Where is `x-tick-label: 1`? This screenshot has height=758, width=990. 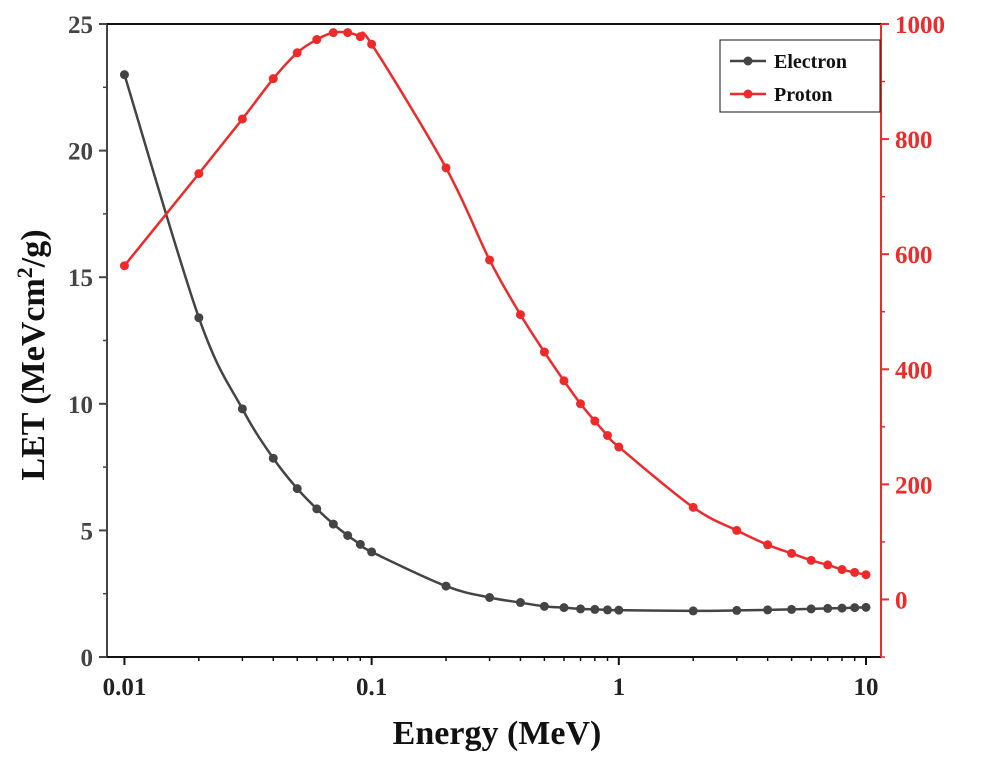
x-tick-label: 1 is located at coordinates (619, 687).